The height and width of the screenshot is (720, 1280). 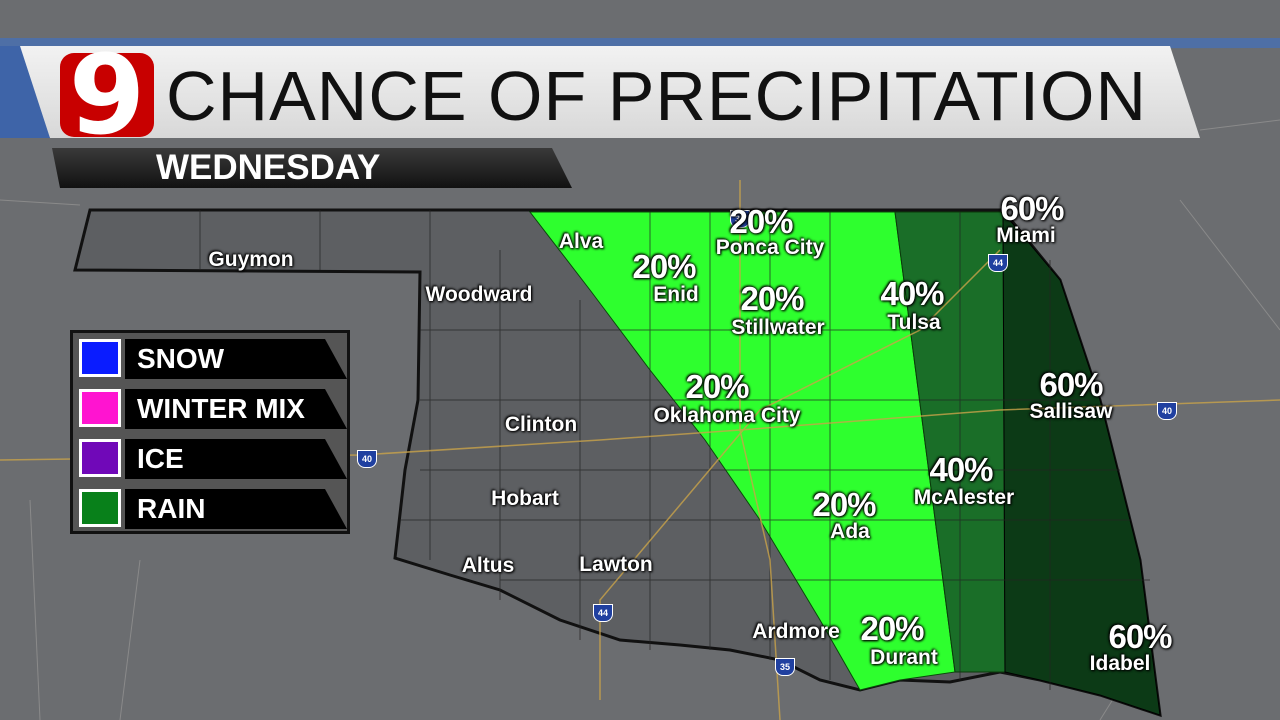 What do you see at coordinates (1071, 411) in the screenshot?
I see `city-label: Sallisaw` at bounding box center [1071, 411].